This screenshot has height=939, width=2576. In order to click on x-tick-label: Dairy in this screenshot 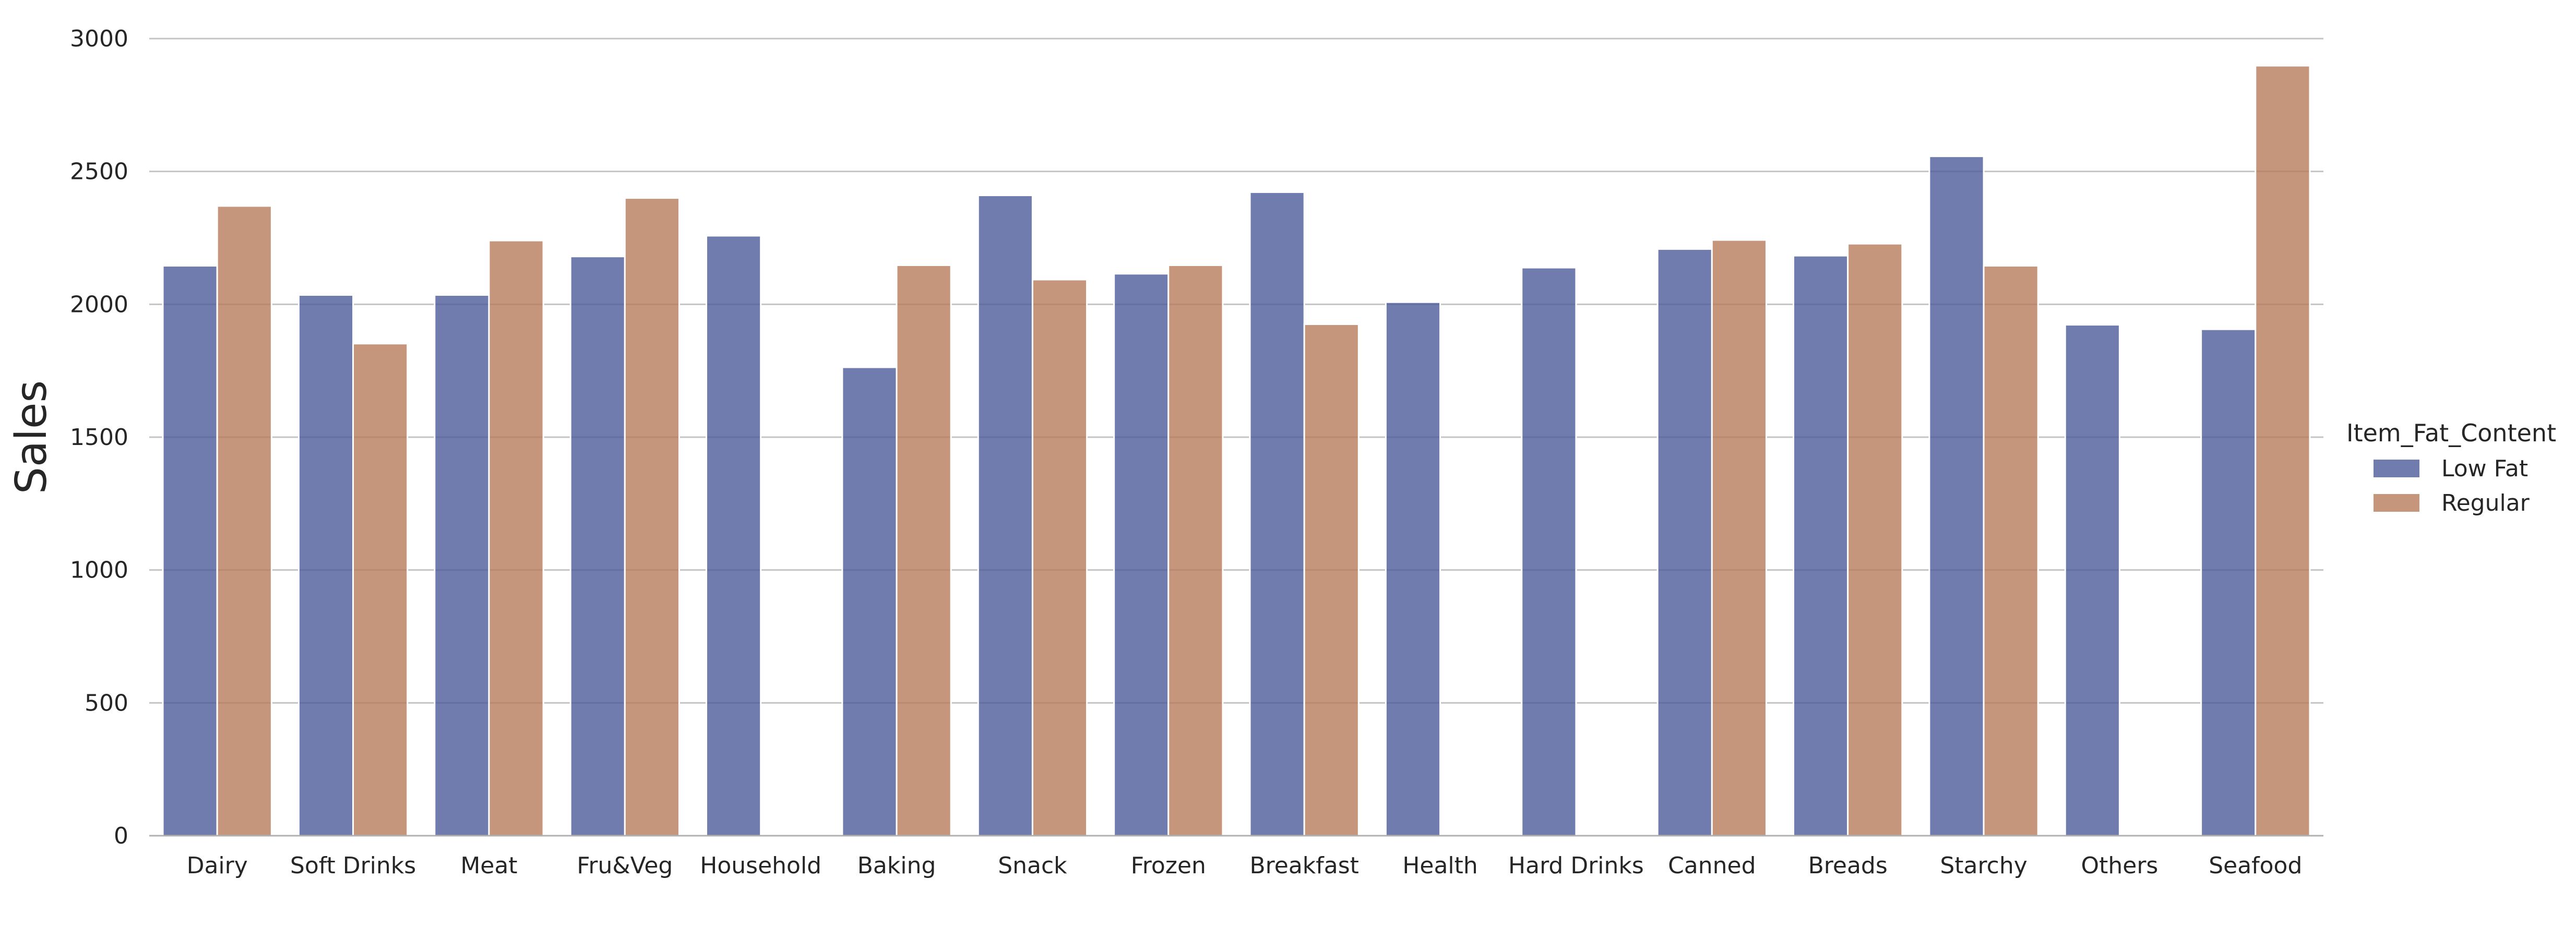, I will do `click(217, 865)`.